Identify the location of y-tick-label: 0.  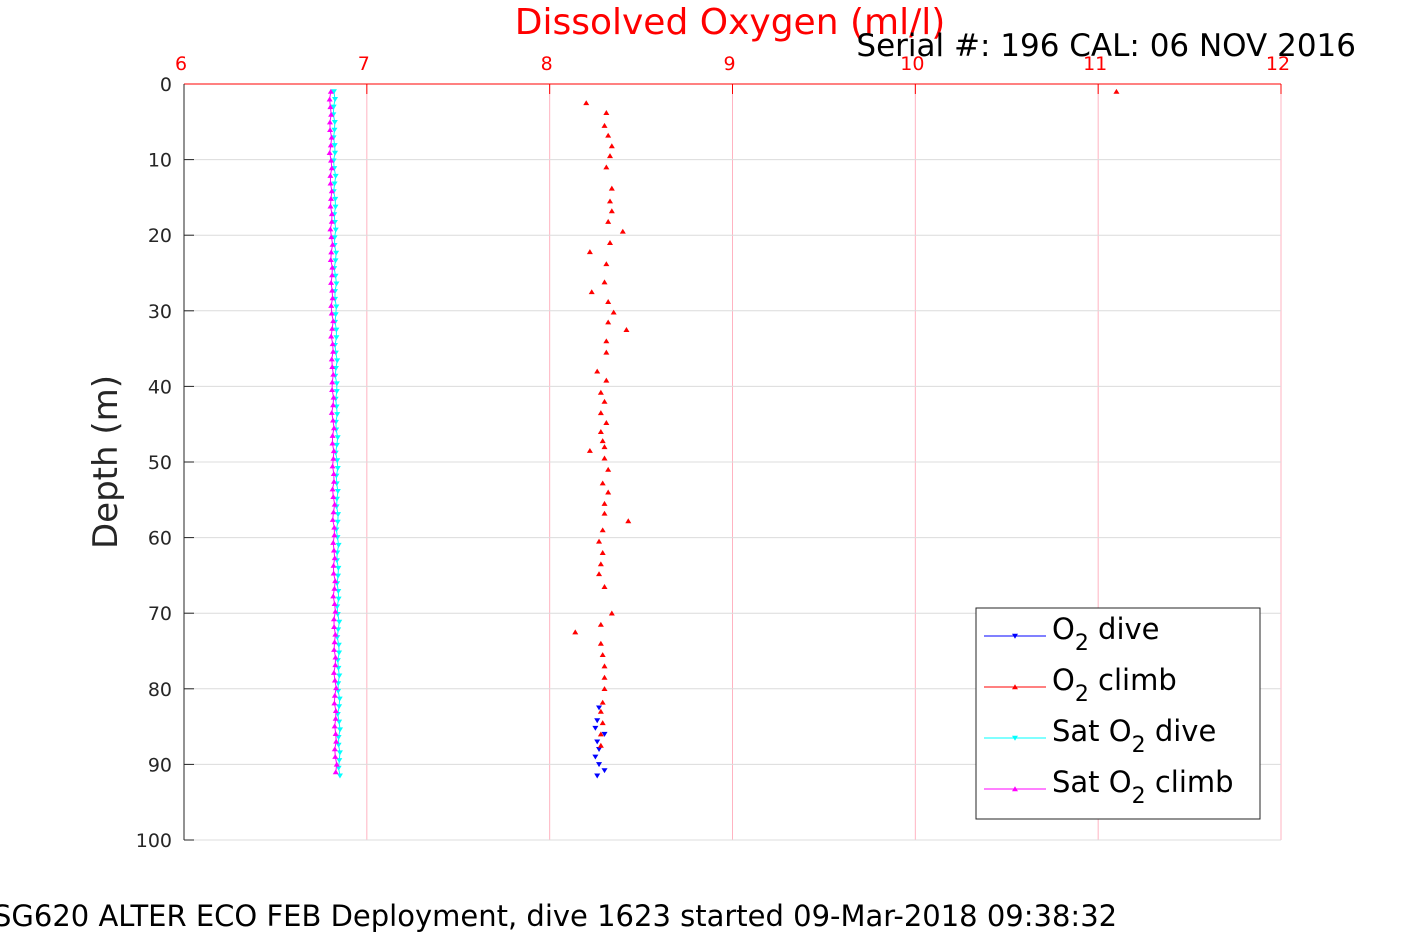
(166, 85).